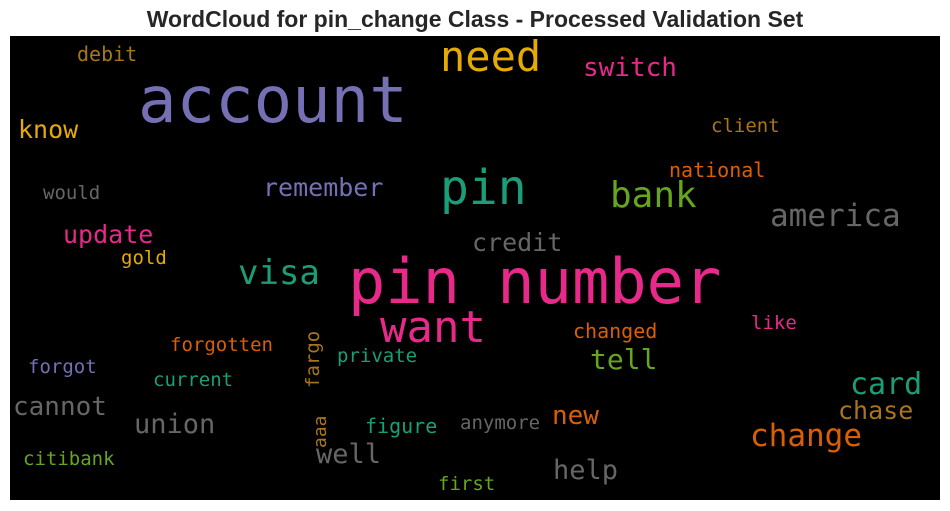 The image size is (950, 511). I want to click on word-new: new, so click(575, 416).